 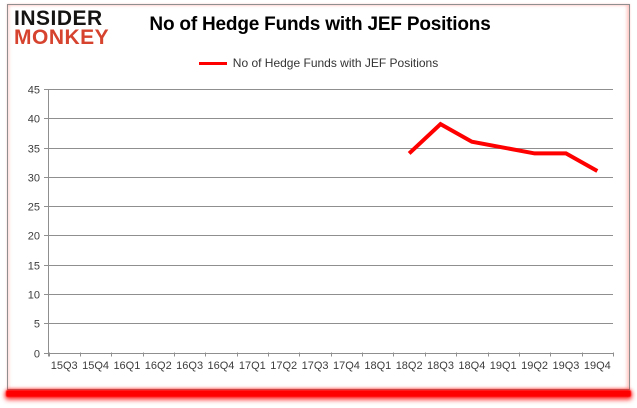 I want to click on x-tick-label: 19Q1, so click(x=503, y=366).